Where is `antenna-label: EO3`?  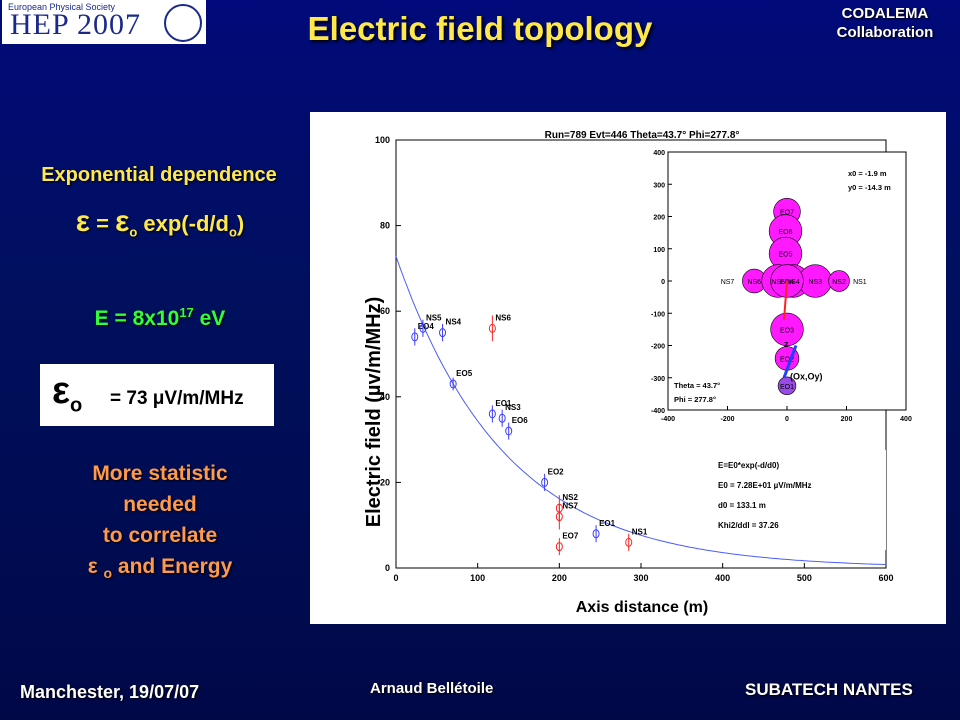 antenna-label: EO3 is located at coordinates (787, 330).